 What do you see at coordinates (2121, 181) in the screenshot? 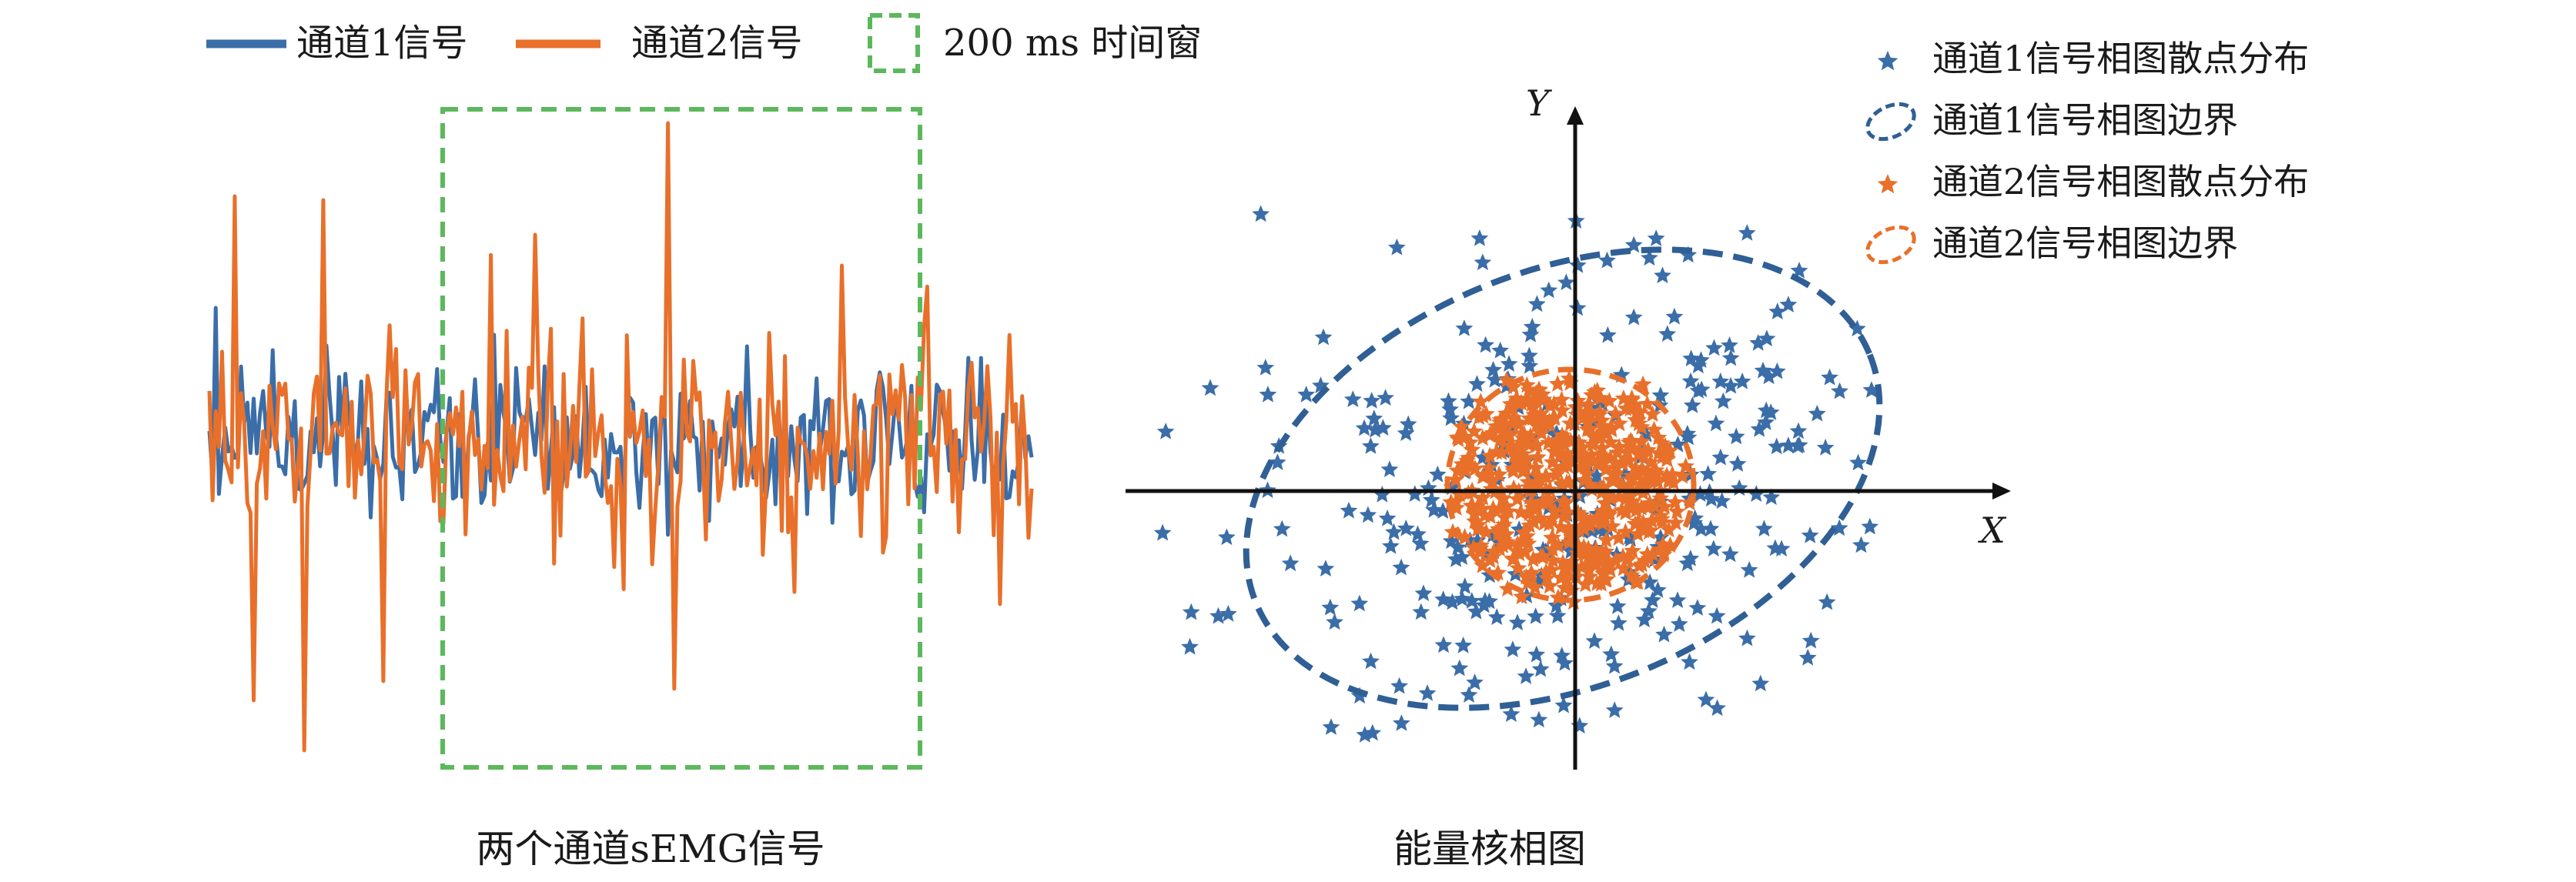
I see `ch2-scatter-legend-label: 通道2信号相图散点分布` at bounding box center [2121, 181].